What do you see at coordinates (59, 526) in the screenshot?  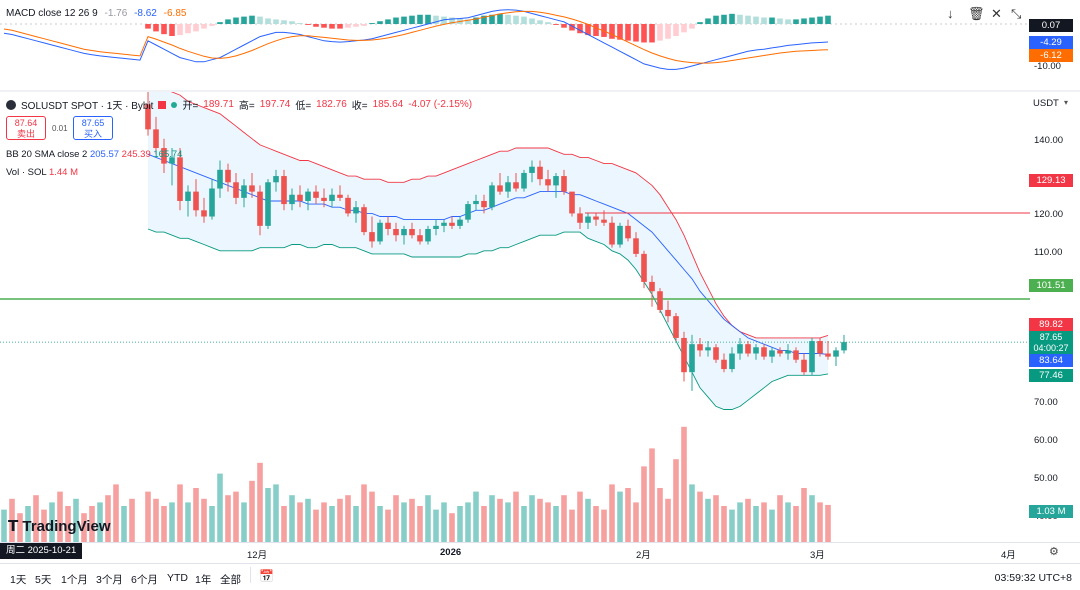 I see `tradingview-logo: 𝗧 TradingView` at bounding box center [59, 526].